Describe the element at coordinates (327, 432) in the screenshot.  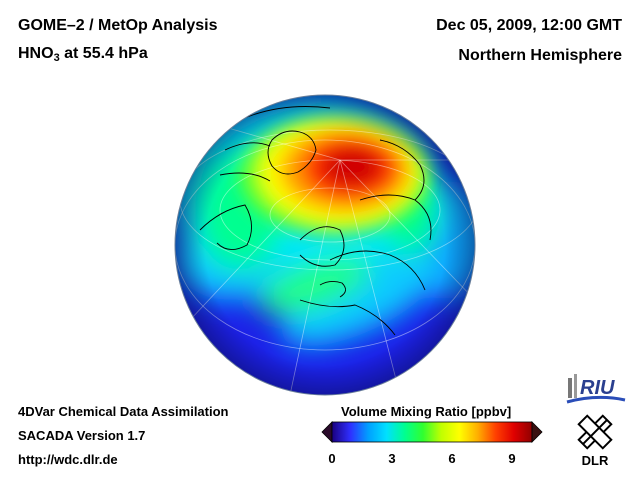
I see `colorbar-under-arrow` at that location.